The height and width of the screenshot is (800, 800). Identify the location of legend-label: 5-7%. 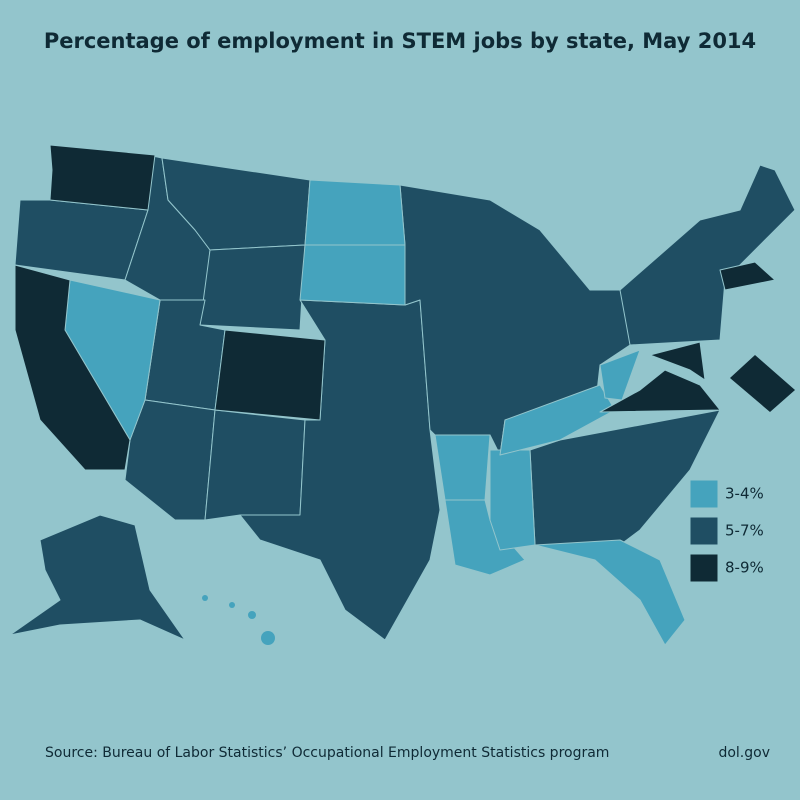
(744, 531).